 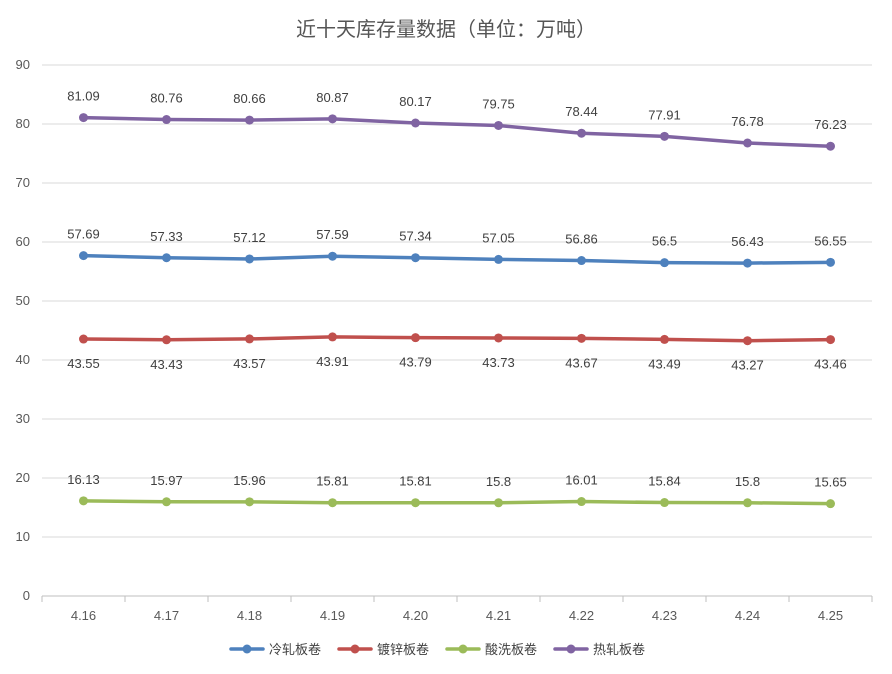 I want to click on legend: 冷轧板卷 镀锌板卷 酸洗板卷 热轧板卷, so click(x=437, y=650).